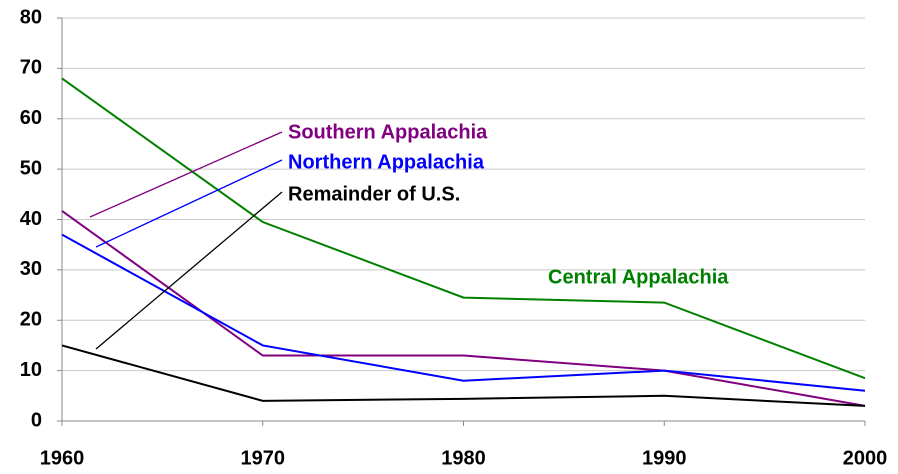 The image size is (898, 474). What do you see at coordinates (386, 162) in the screenshot?
I see `series-label: Northern Appalachia` at bounding box center [386, 162].